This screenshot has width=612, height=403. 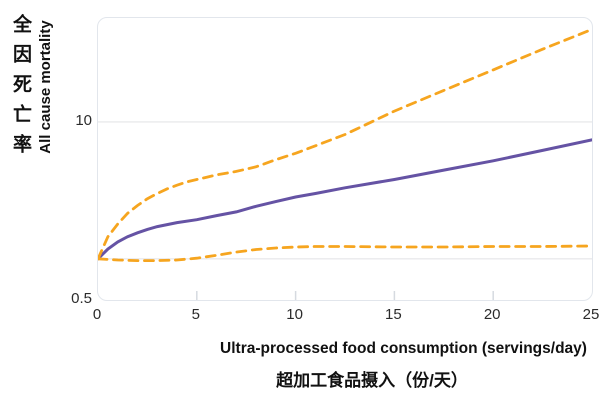 What do you see at coordinates (345, 253) in the screenshot?
I see `series-confidence-interval-lower` at bounding box center [345, 253].